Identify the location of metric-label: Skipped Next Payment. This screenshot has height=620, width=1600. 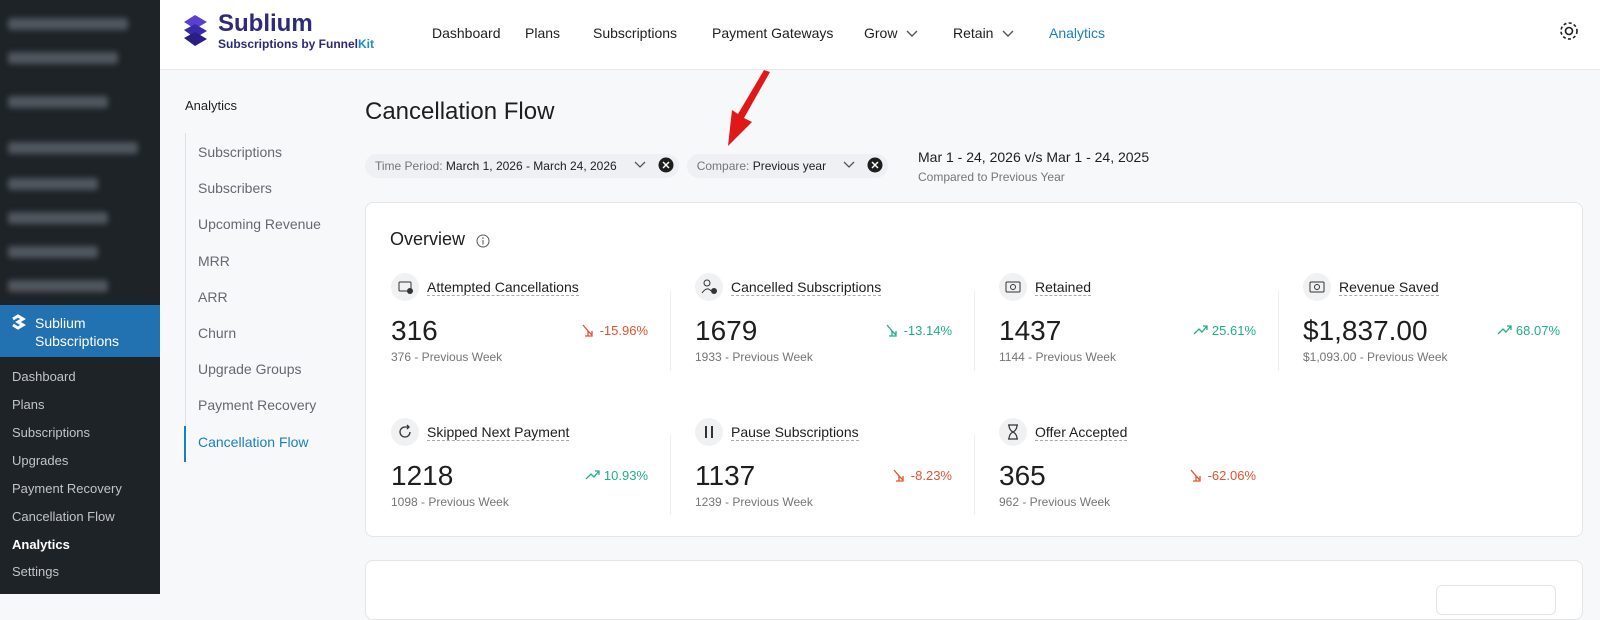
(498, 432).